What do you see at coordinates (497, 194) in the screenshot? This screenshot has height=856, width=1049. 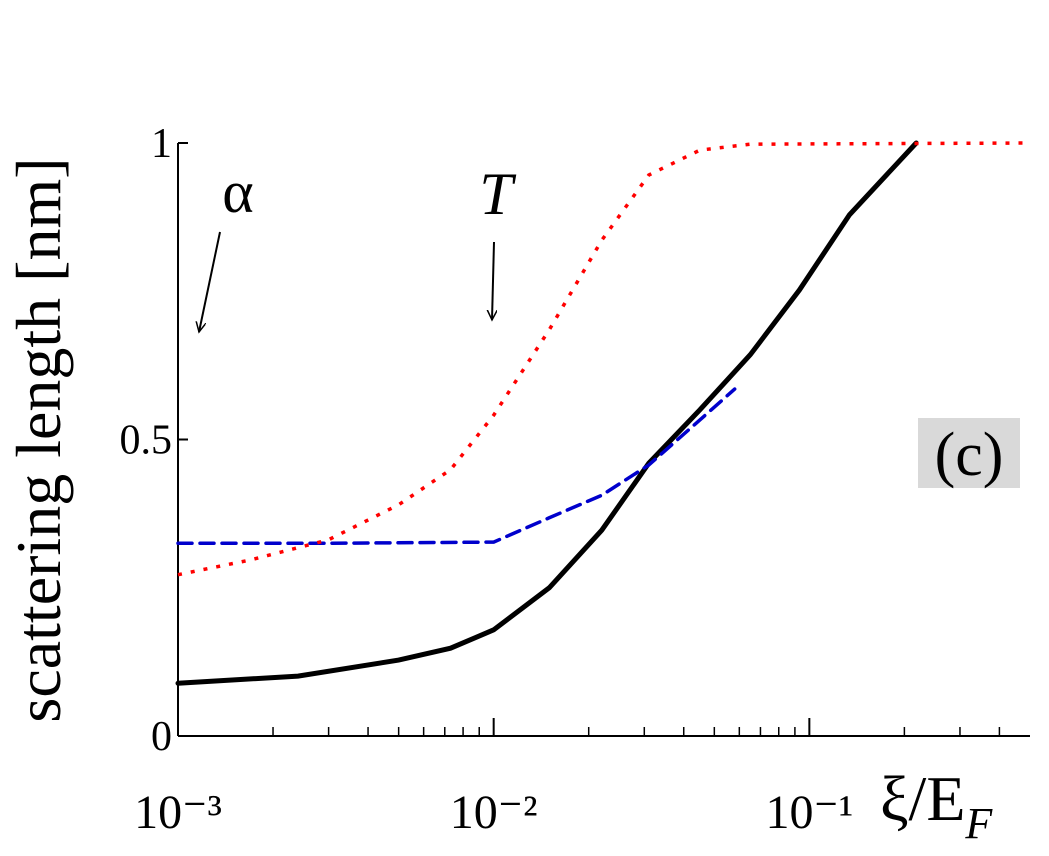 I see `t-annotation: T` at bounding box center [497, 194].